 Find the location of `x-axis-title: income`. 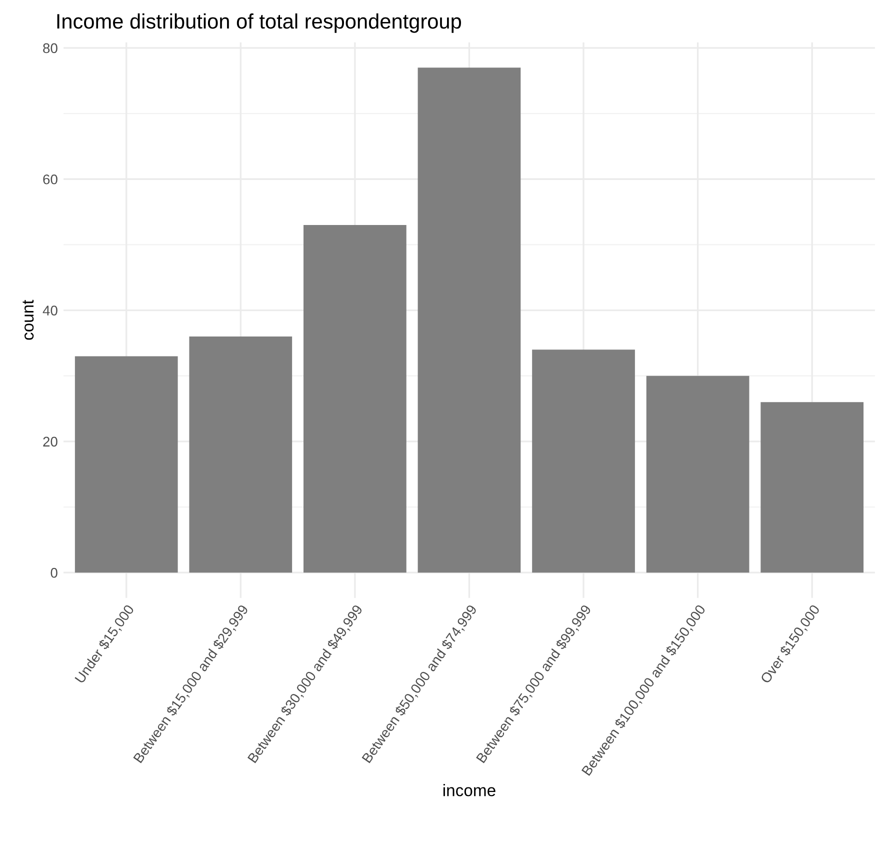

x-axis-title: income is located at coordinates (469, 790).